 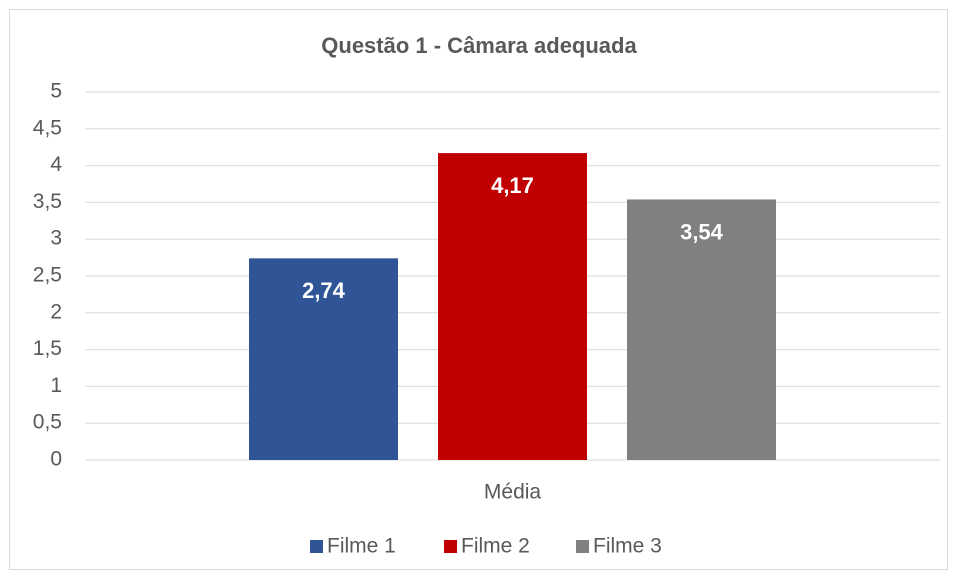 What do you see at coordinates (495, 546) in the screenshot?
I see `legend-label: Filme 2` at bounding box center [495, 546].